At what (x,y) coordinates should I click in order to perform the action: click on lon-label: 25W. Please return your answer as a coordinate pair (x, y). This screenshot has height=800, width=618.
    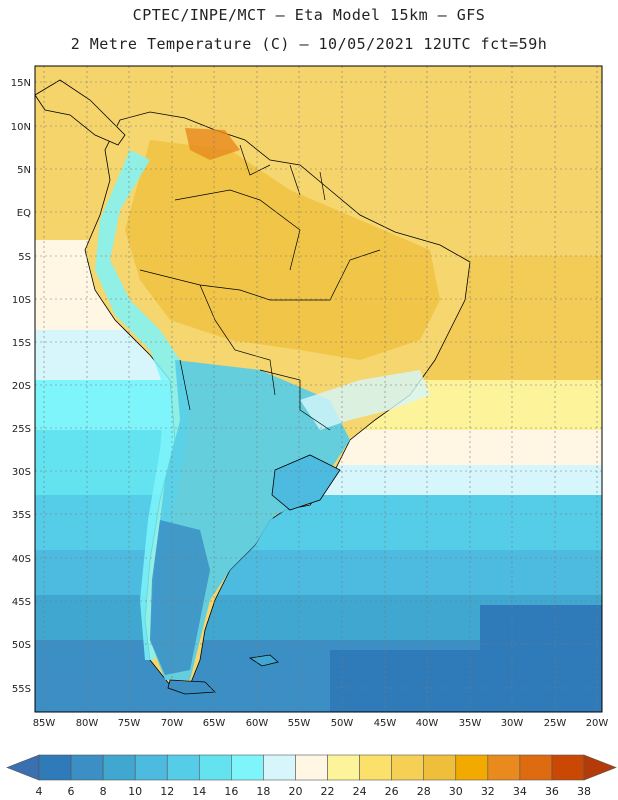
    Looking at the image, I should click on (555, 723).